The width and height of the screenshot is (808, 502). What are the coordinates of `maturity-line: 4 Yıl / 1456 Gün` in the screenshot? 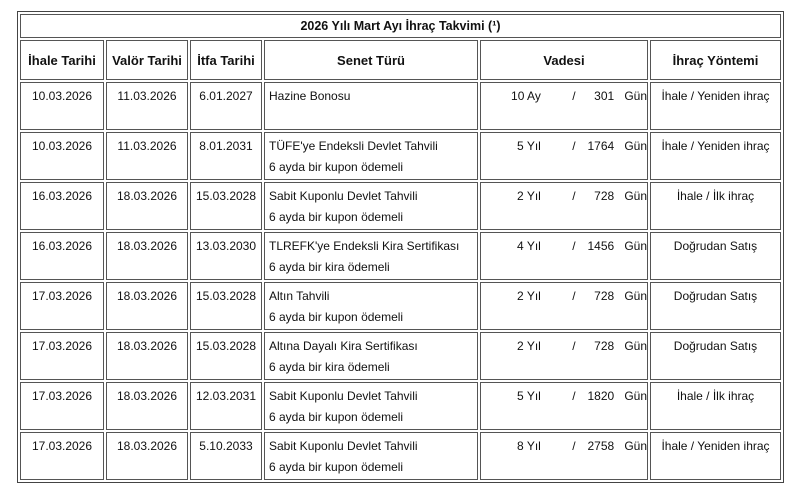 It's located at (564, 246).